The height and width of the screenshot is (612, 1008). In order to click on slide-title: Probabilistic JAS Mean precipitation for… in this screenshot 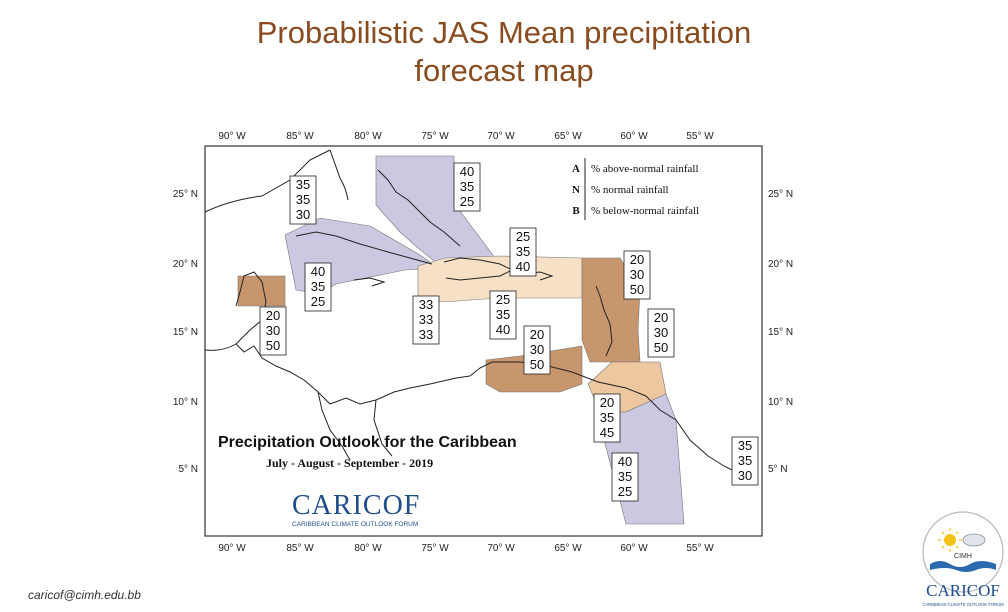, I will do `click(504, 52)`.